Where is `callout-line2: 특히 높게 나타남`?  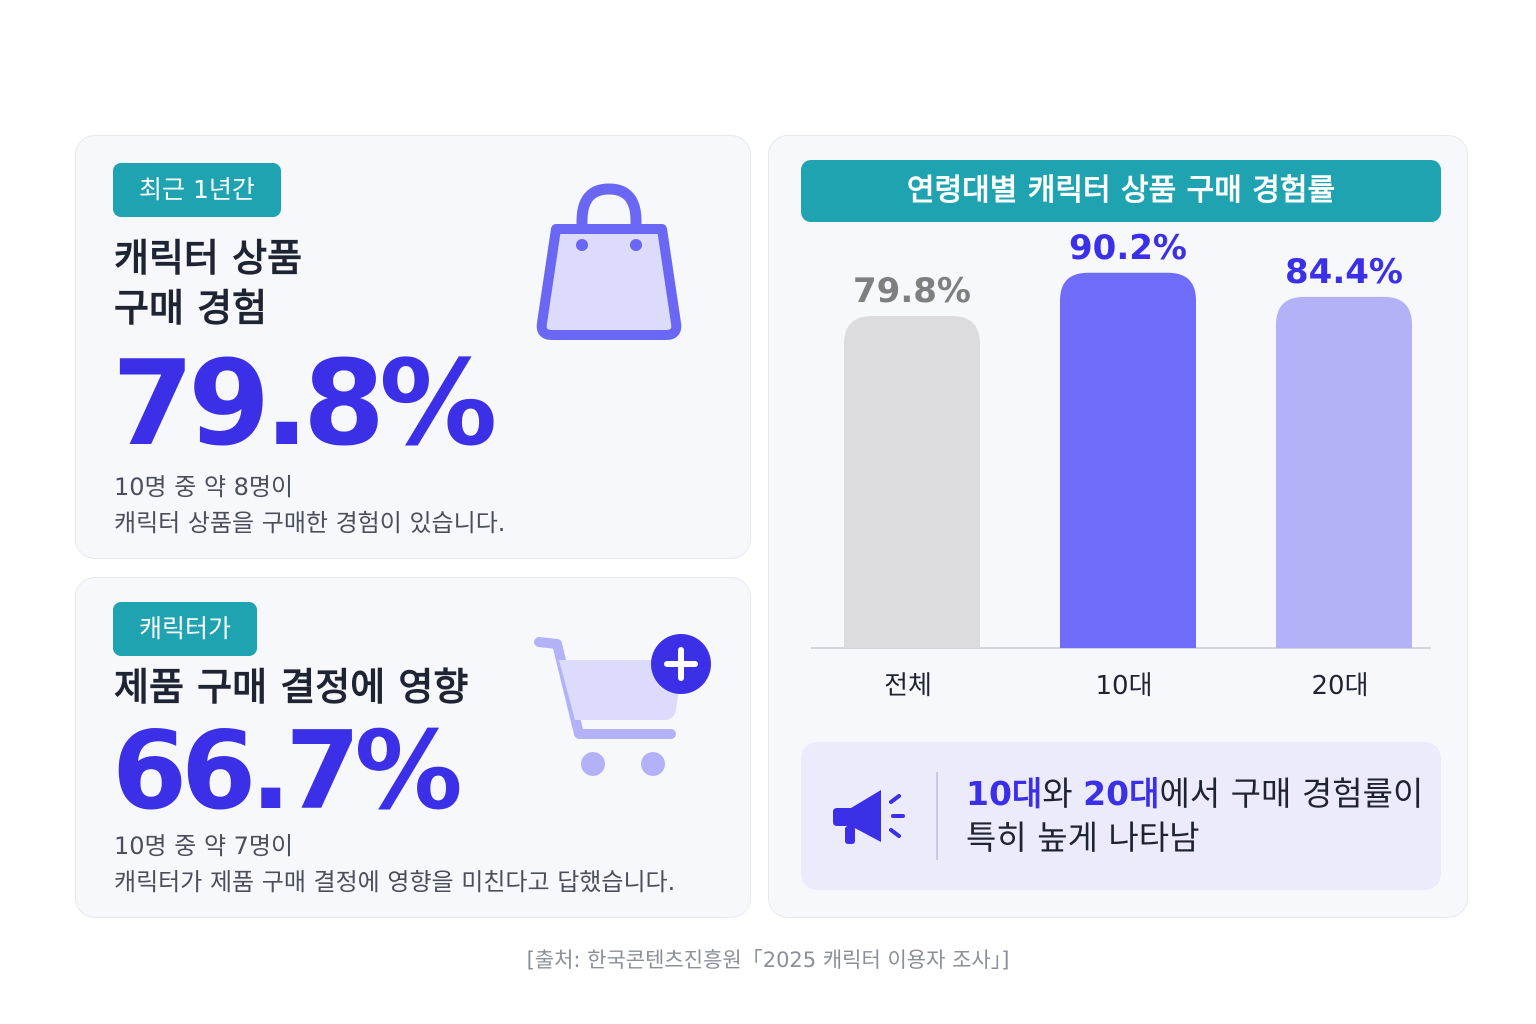
callout-line2: 특히 높게 나타남 is located at coordinates (1083, 837).